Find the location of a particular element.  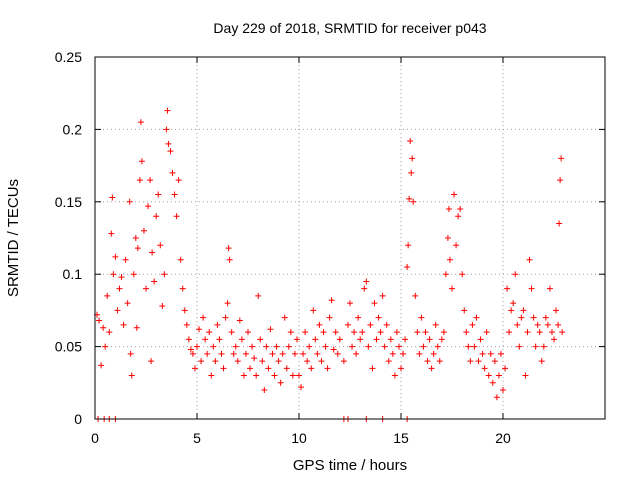

y-axis-label: SRMTID / TECUs is located at coordinates (13, 238).